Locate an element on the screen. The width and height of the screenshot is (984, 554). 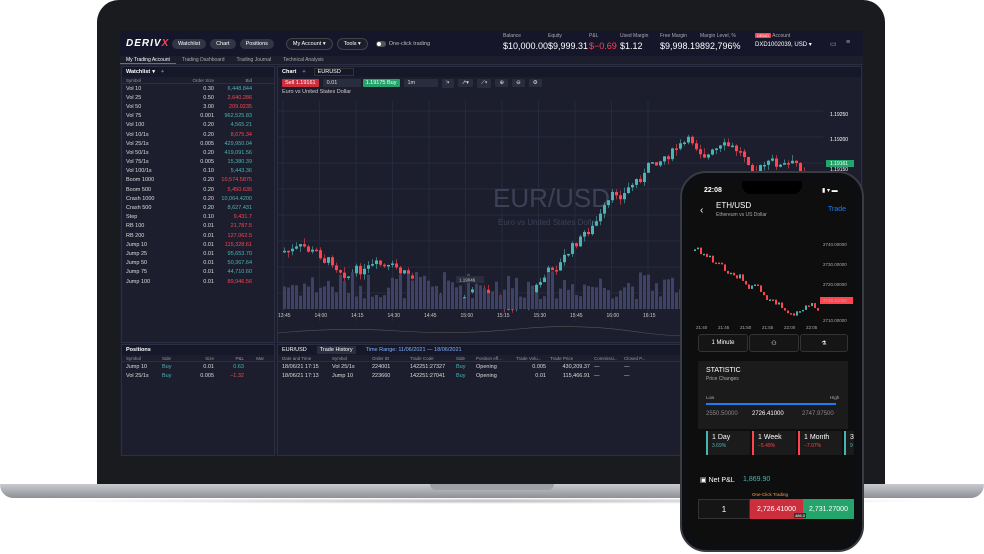
position-row: Jump 10 Buy 0.01 0.63 is located at coordinates (198, 366).